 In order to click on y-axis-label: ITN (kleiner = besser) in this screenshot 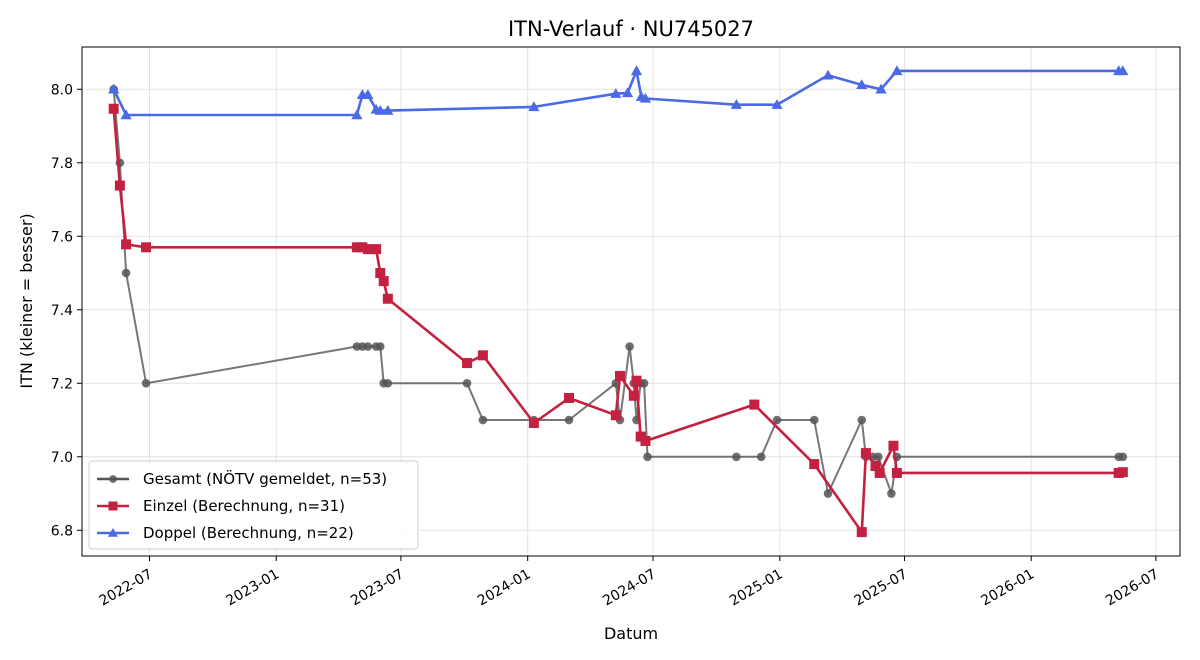, I will do `click(26, 300)`.